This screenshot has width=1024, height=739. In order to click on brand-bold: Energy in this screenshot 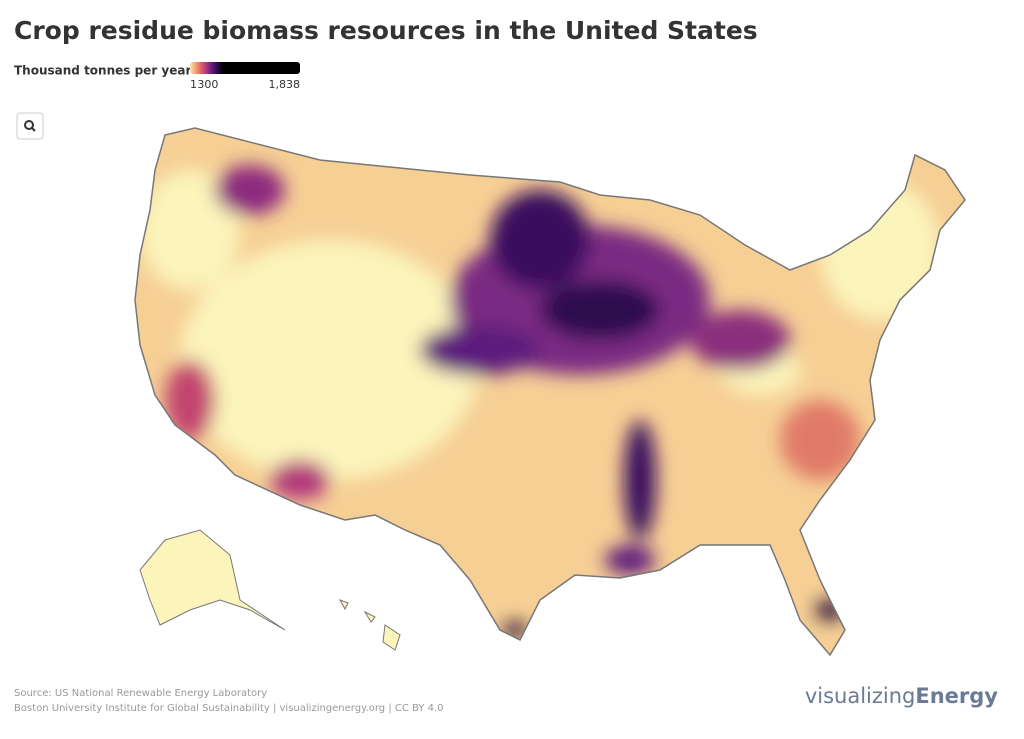, I will do `click(956, 696)`.